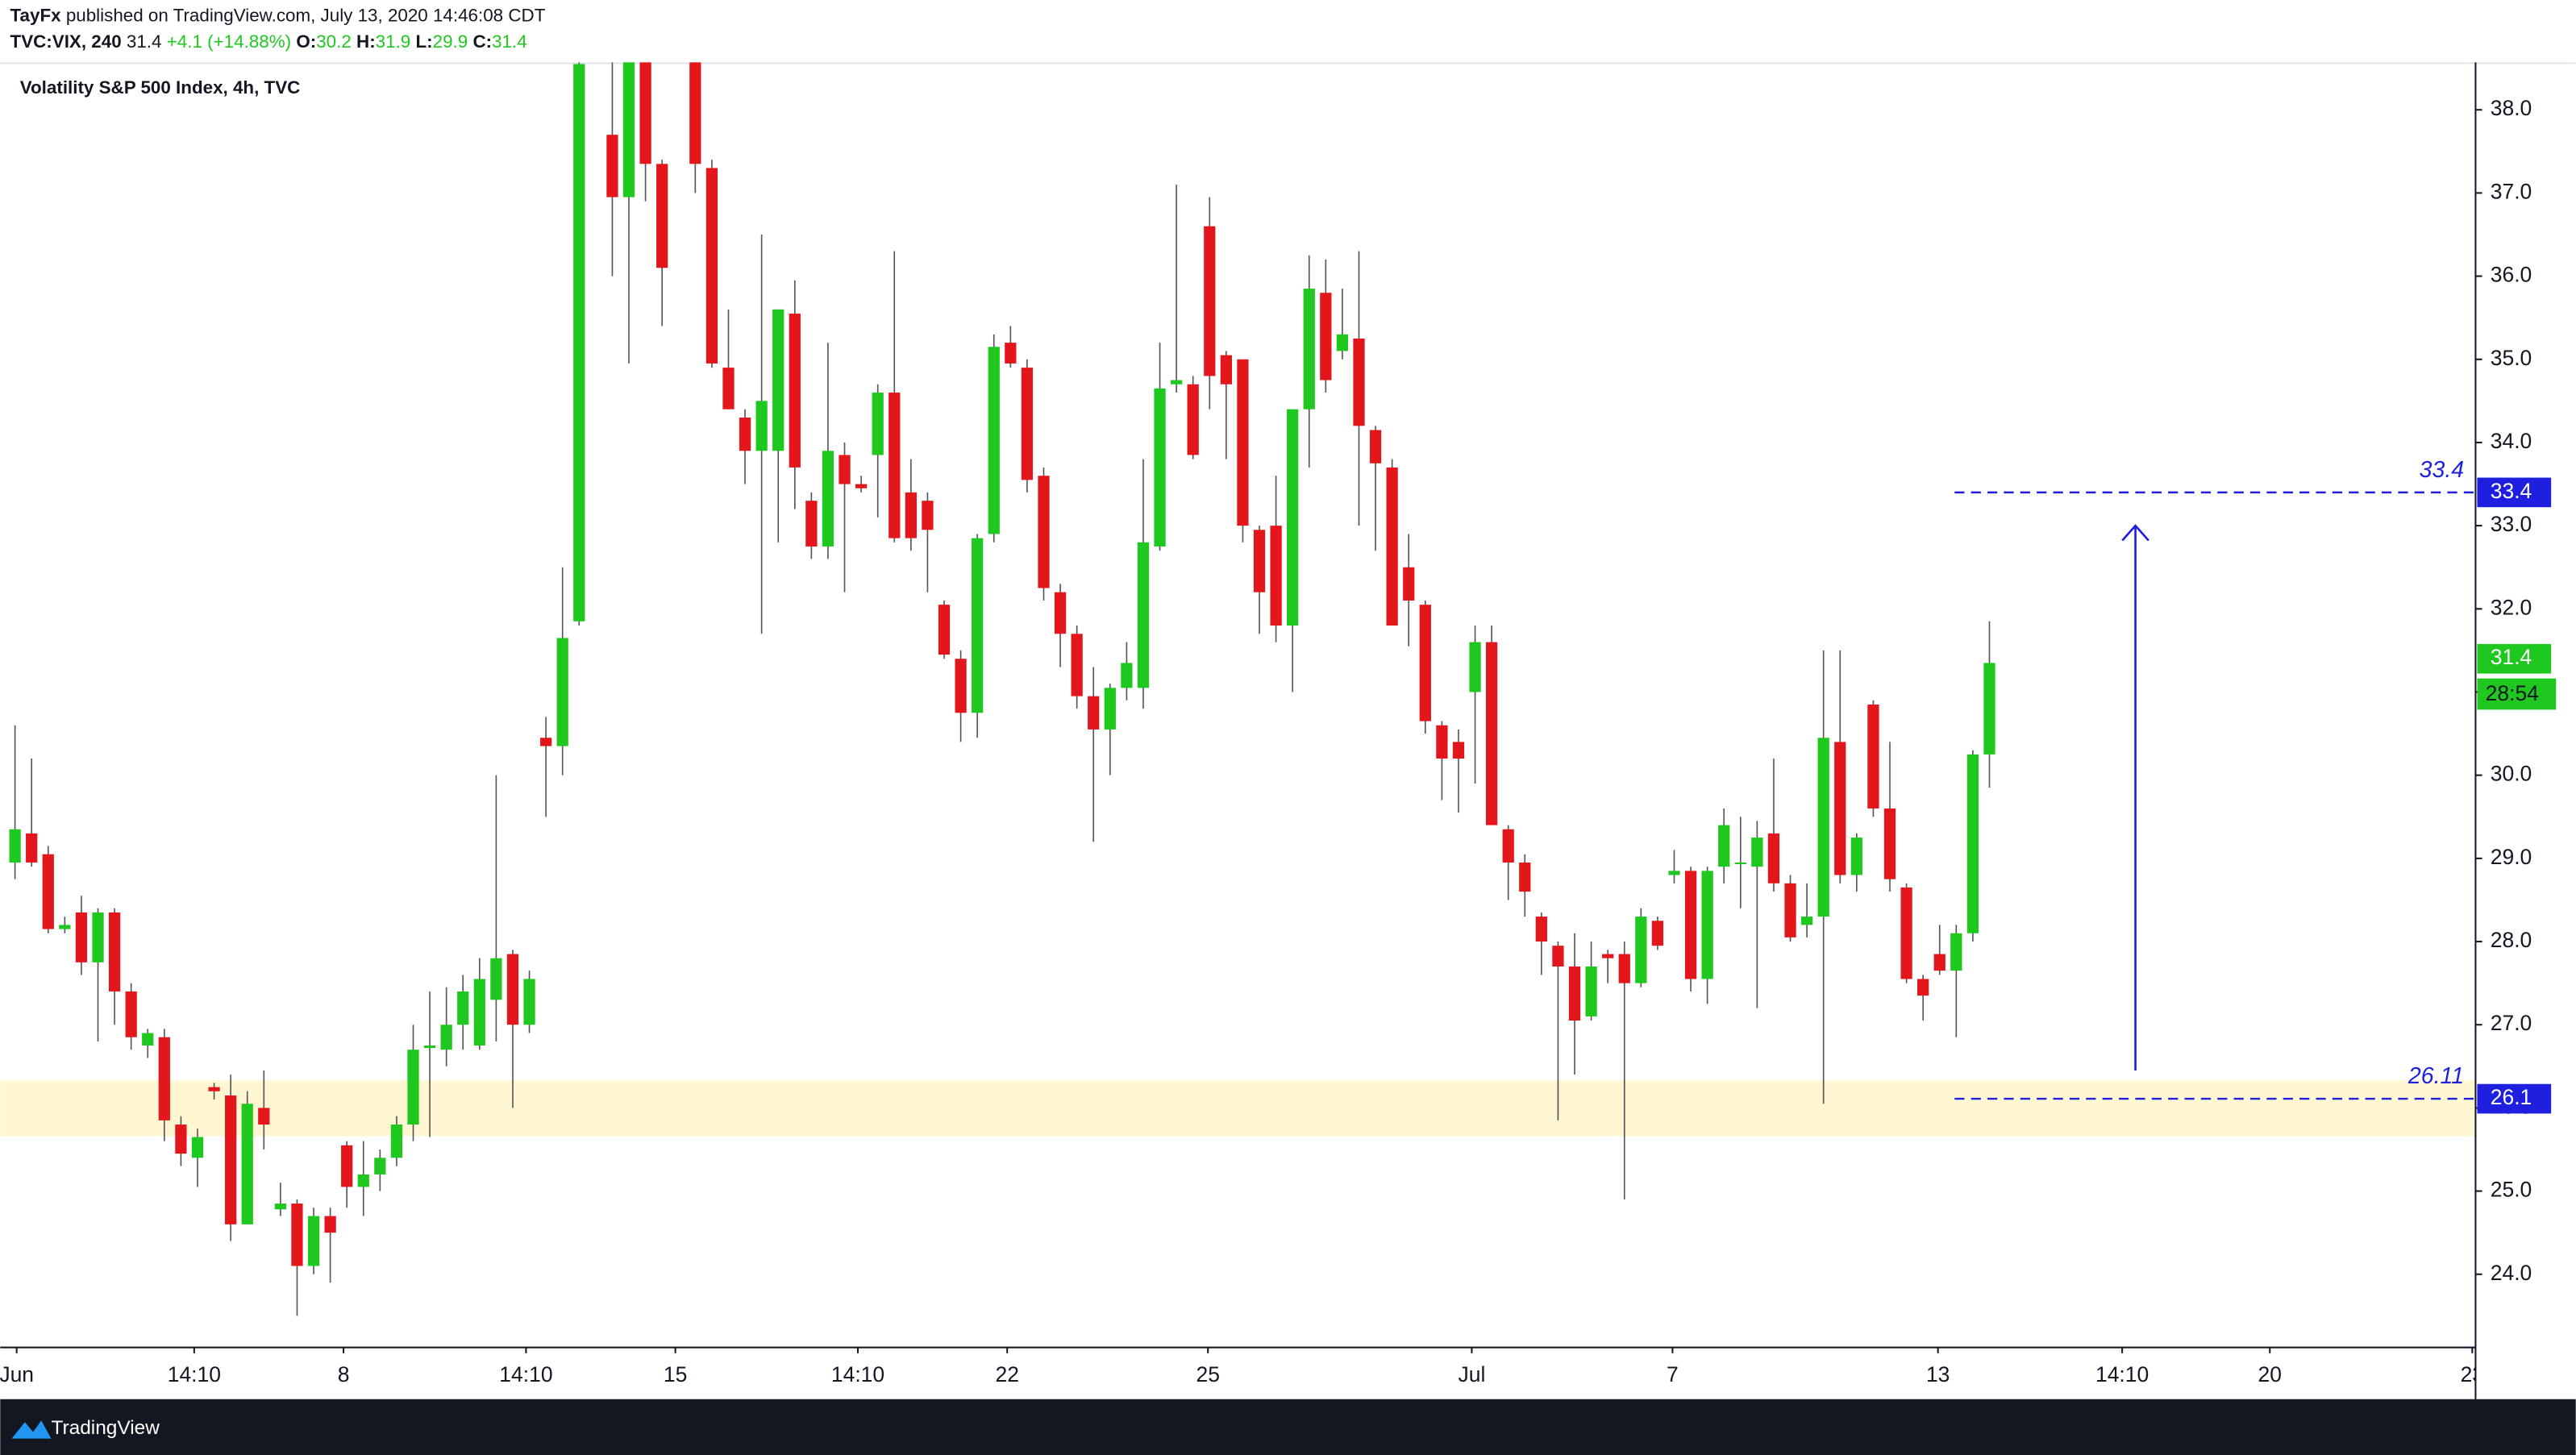 This screenshot has width=2576, height=1455. What do you see at coordinates (2512, 693) in the screenshot?
I see `countdown-label: 28:54` at bounding box center [2512, 693].